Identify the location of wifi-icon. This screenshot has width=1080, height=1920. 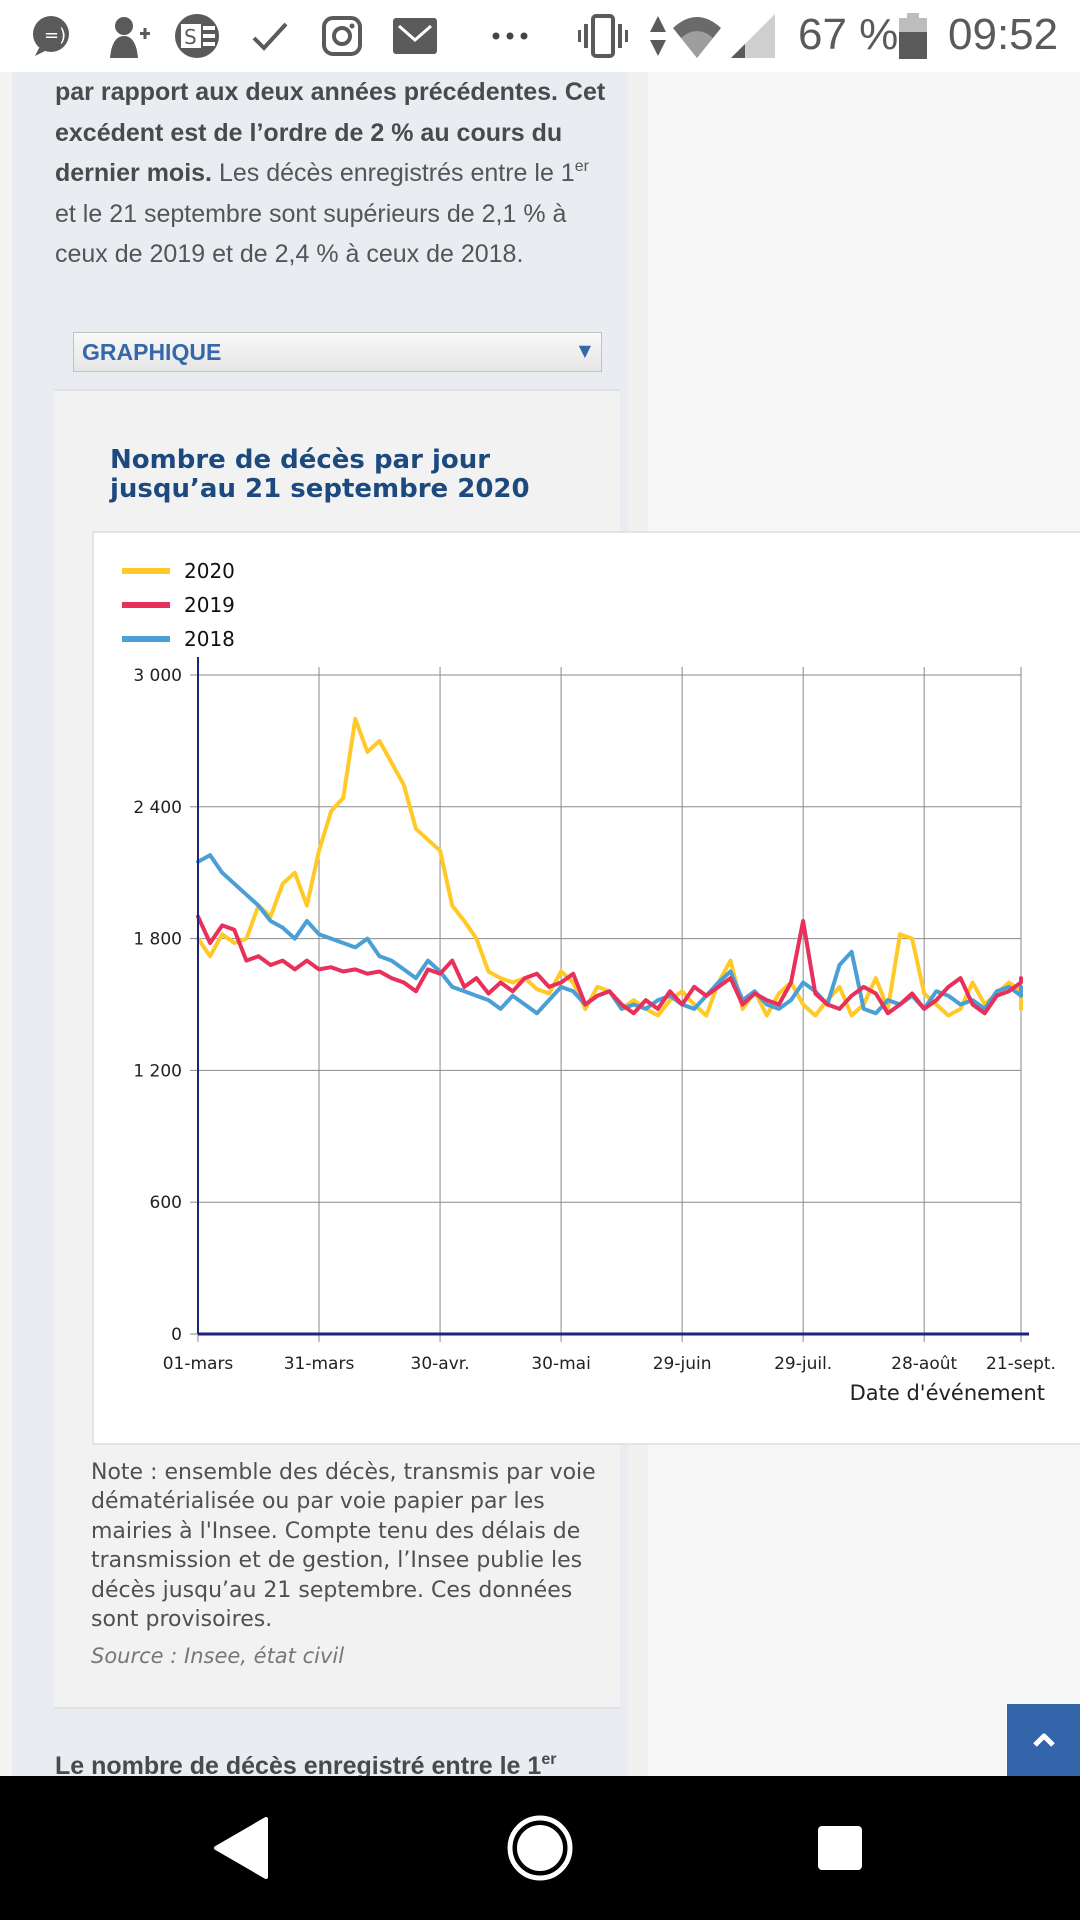
(697, 36).